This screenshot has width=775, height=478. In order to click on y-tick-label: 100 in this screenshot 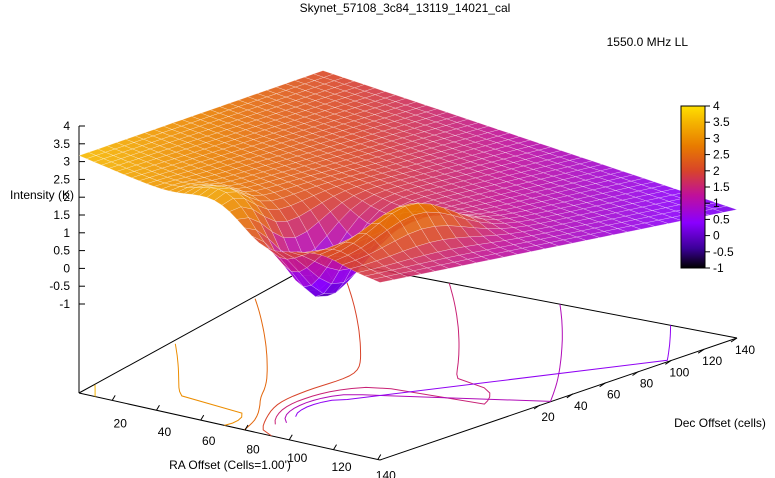, I will do `click(679, 372)`.